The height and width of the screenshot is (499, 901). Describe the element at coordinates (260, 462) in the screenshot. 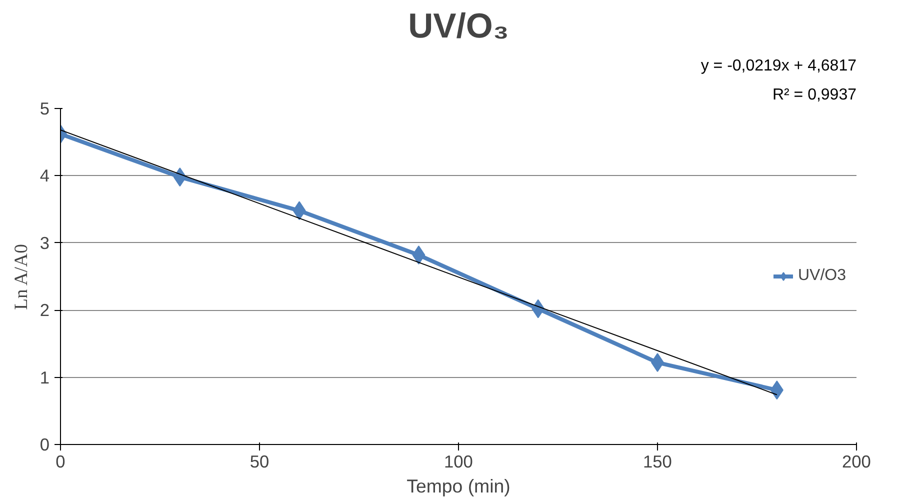

I see `x-tick-label: 50` at that location.